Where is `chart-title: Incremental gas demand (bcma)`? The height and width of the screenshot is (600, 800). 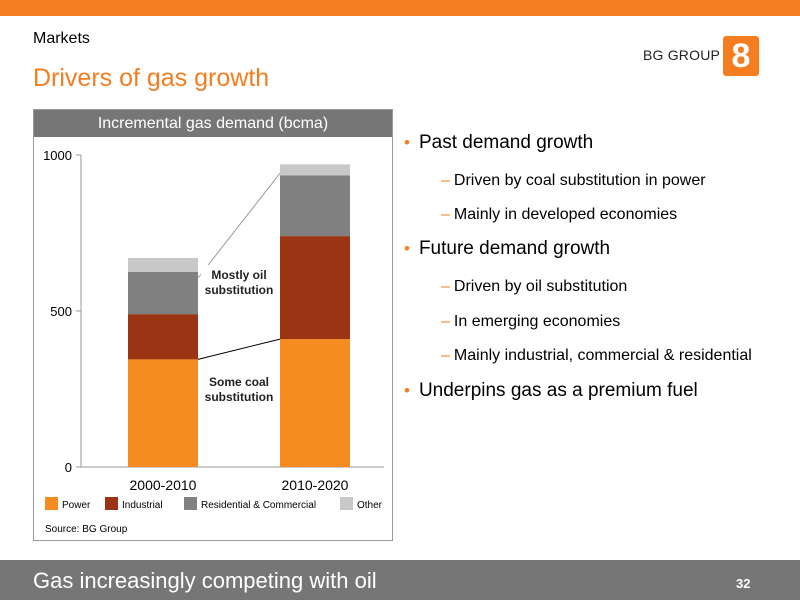 chart-title: Incremental gas demand (bcma) is located at coordinates (213, 123).